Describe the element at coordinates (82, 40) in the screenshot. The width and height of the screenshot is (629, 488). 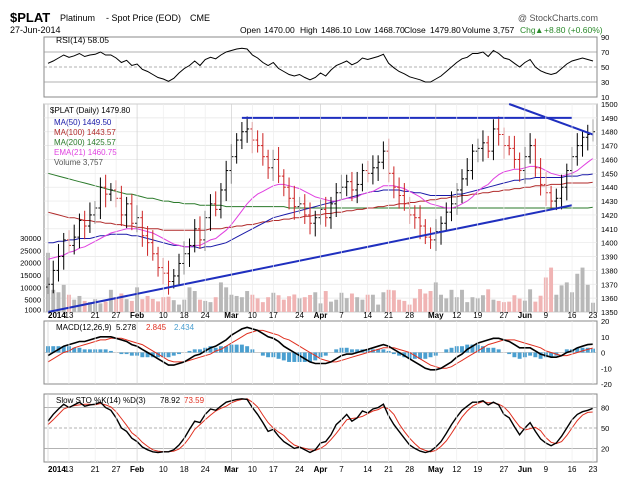
I see `rsi-legend: RSI(14) 58.05` at that location.